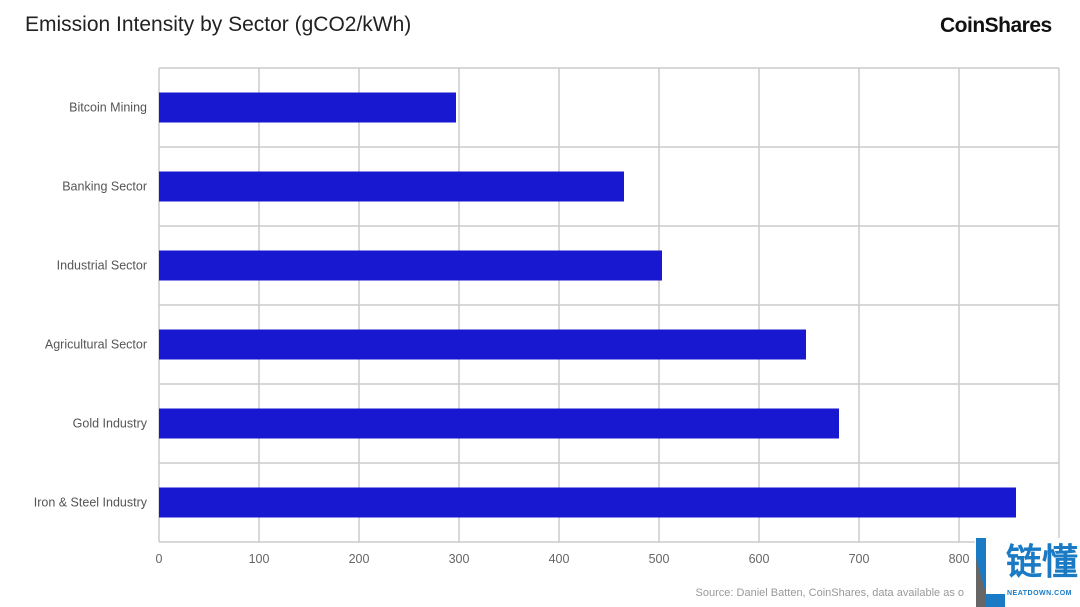  What do you see at coordinates (990, 572) in the screenshot?
I see `watermark-logo-icon` at bounding box center [990, 572].